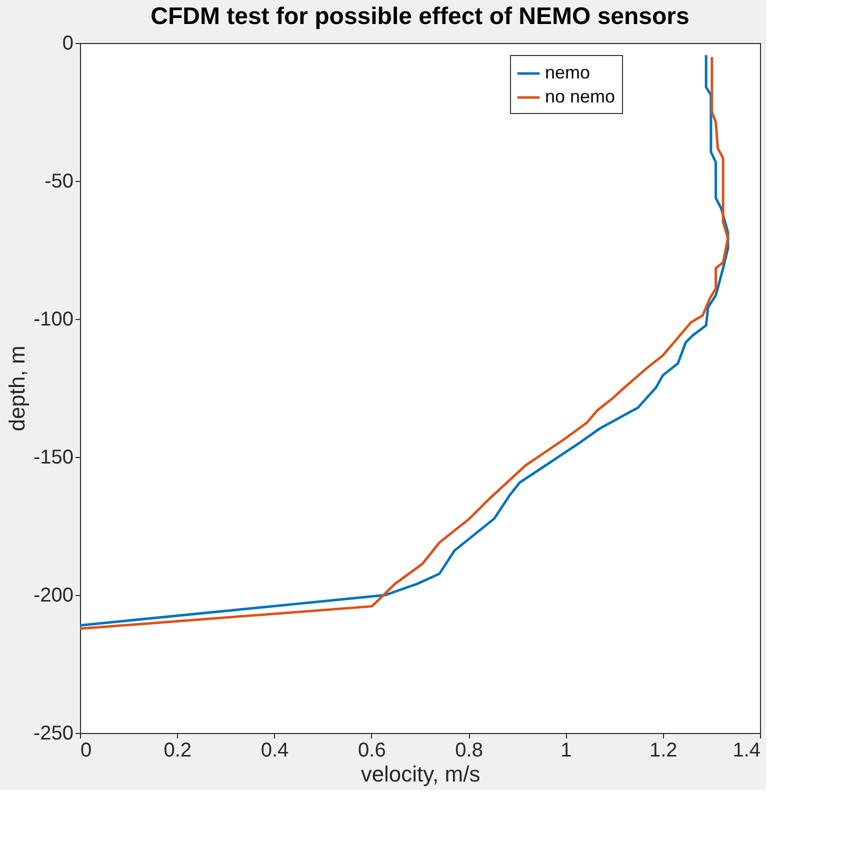 The image size is (853, 844). I want to click on x-tick-label: 1.4, so click(746, 751).